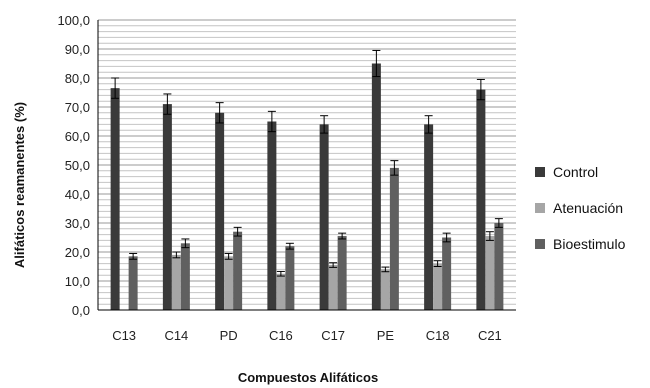 This screenshot has width=650, height=388. I want to click on x-tick-label: C16, so click(281, 335).